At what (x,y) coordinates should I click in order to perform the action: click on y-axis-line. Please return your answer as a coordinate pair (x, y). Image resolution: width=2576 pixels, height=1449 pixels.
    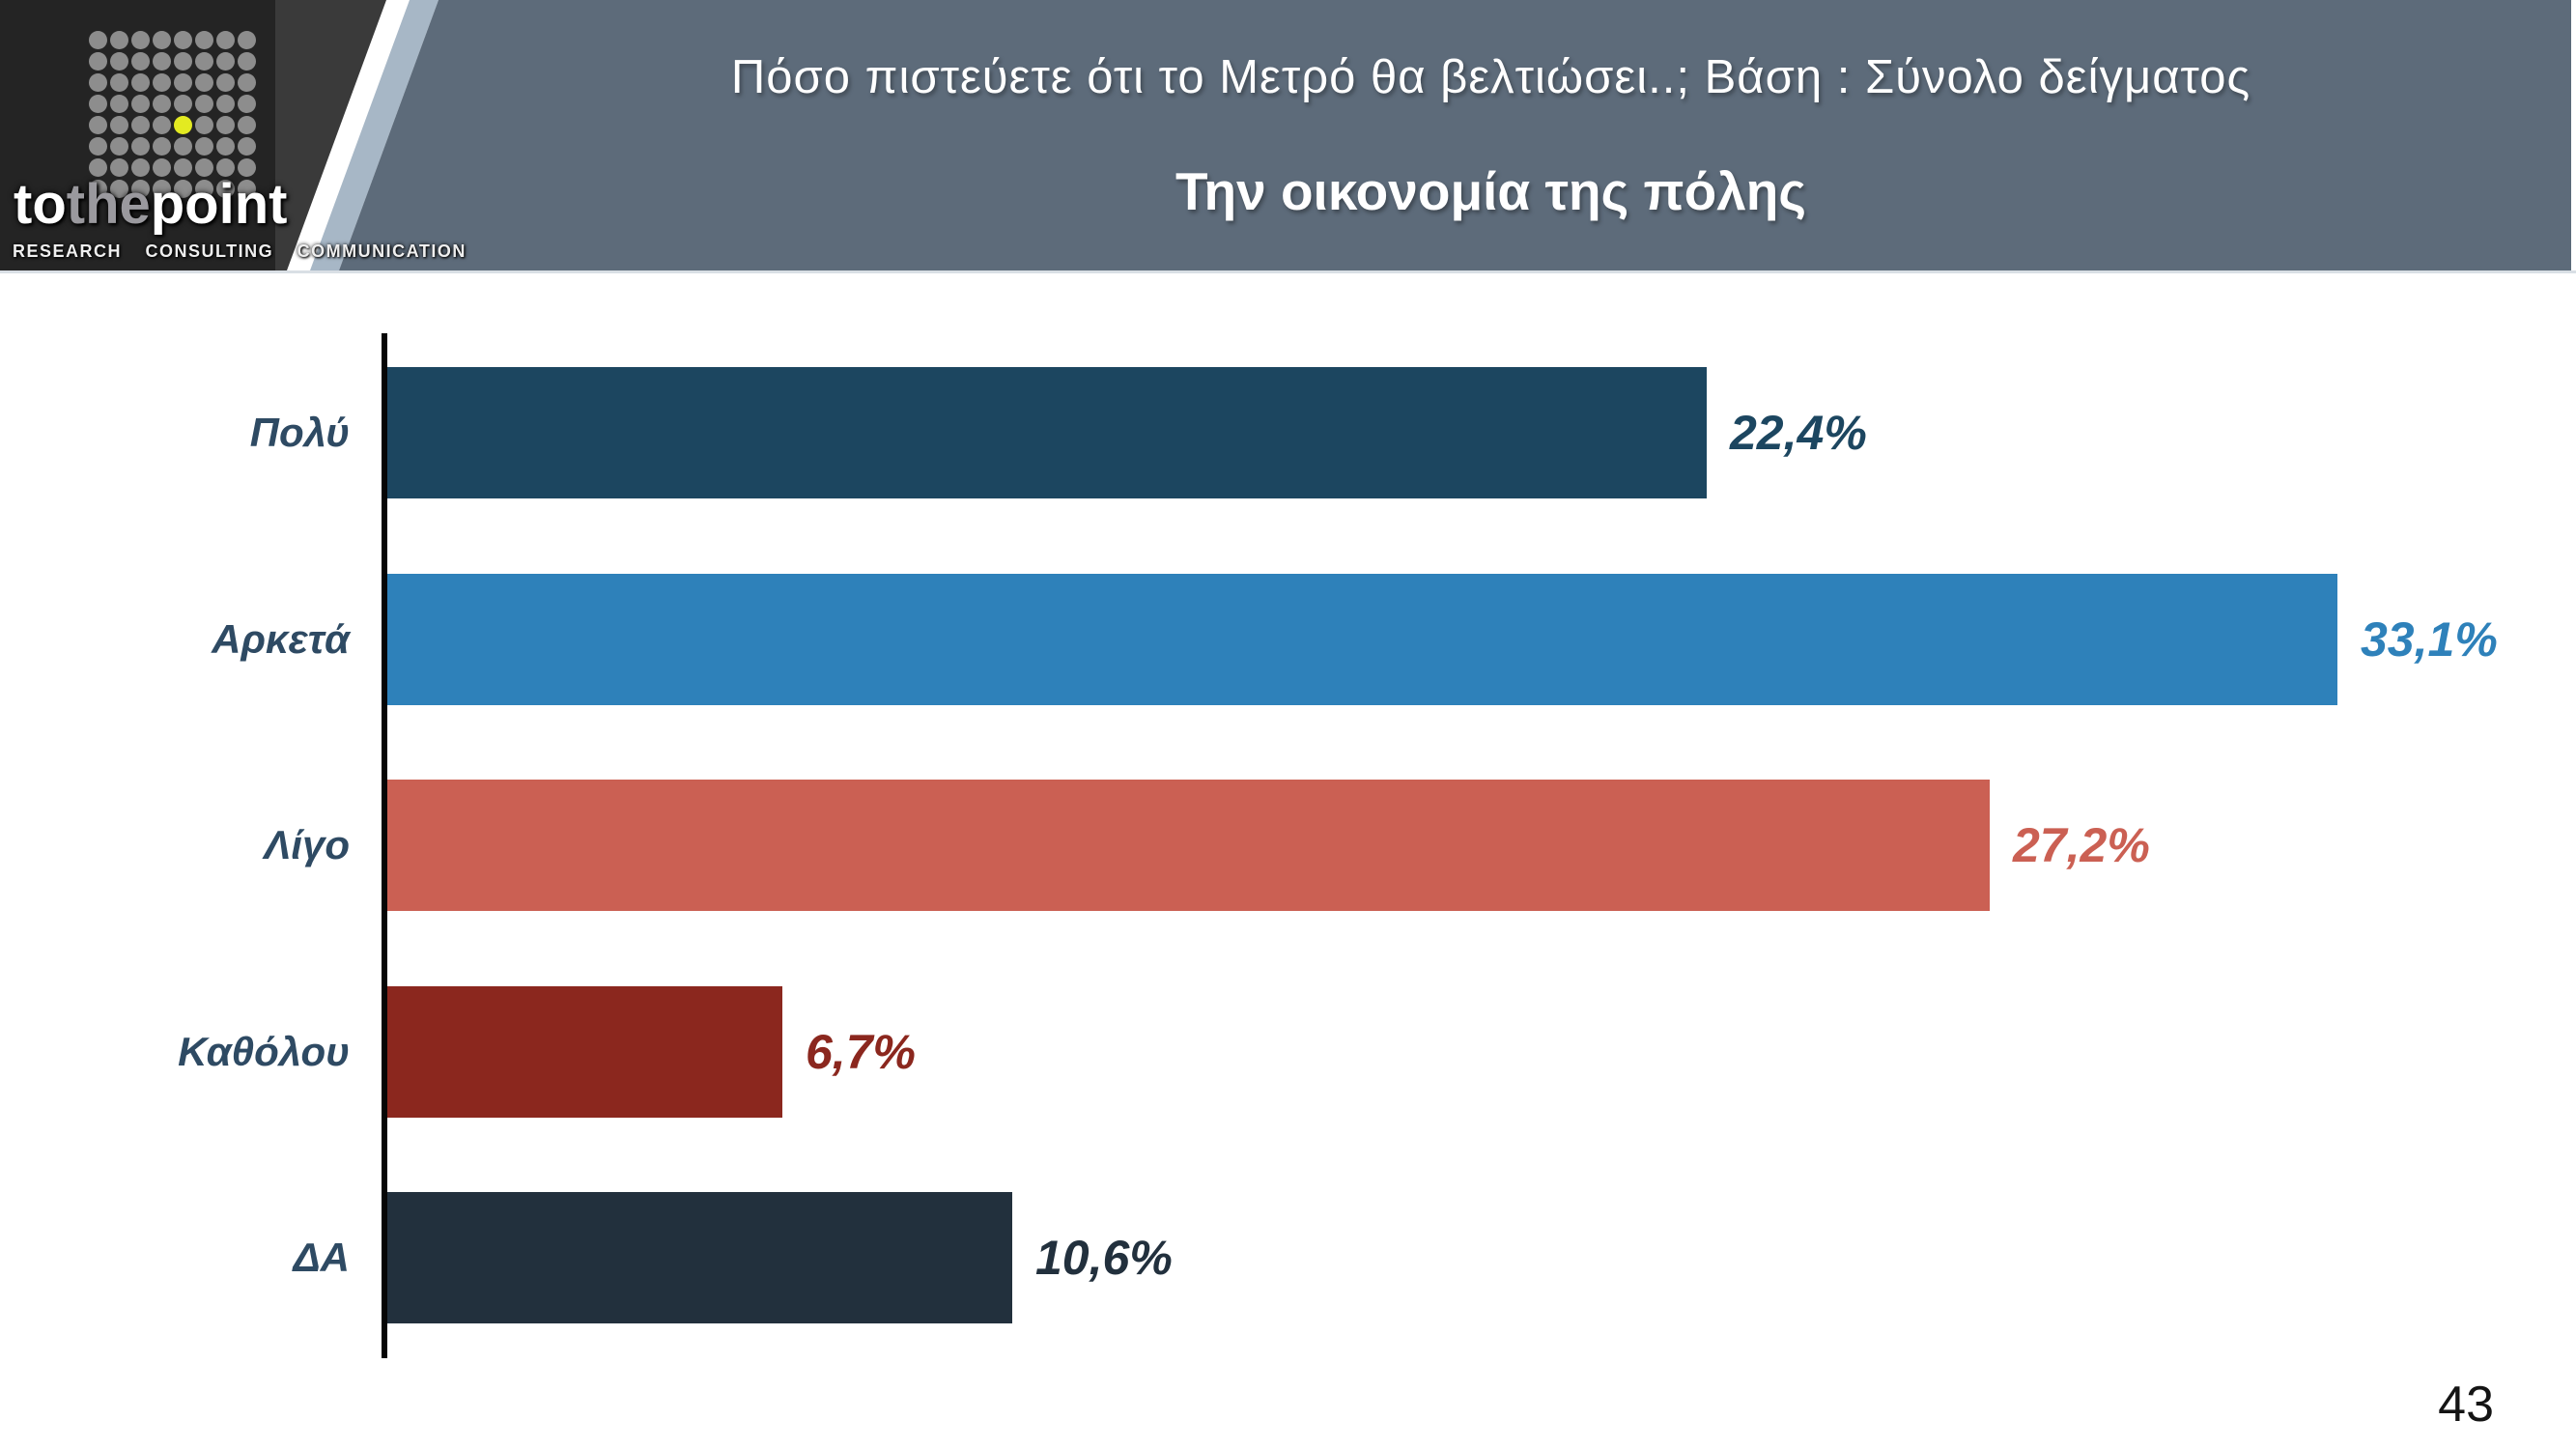
    Looking at the image, I should click on (384, 845).